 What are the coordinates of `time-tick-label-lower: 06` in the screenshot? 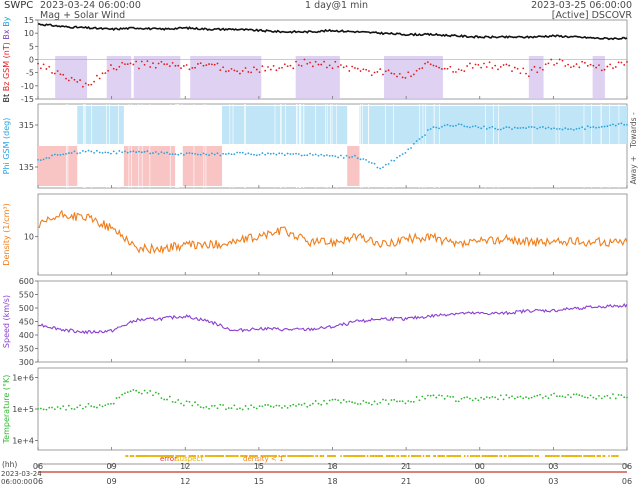 It's located at (627, 481).